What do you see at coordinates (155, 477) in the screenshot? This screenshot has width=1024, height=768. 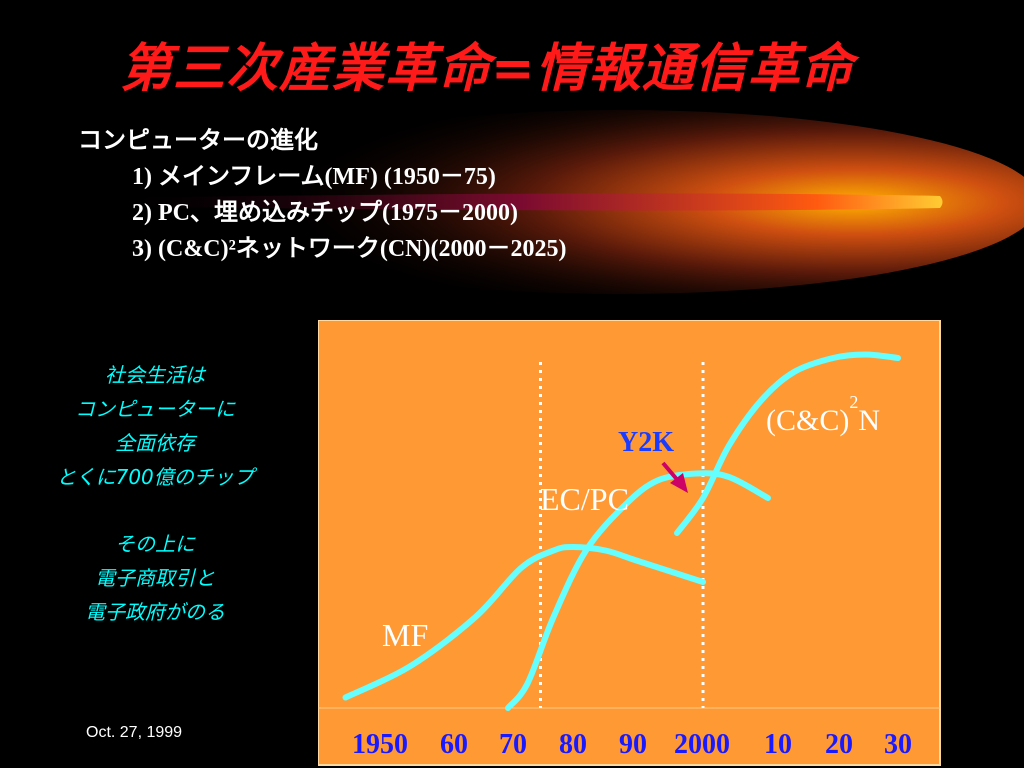 I see `sidebar-line: とくに700億のチップ` at bounding box center [155, 477].